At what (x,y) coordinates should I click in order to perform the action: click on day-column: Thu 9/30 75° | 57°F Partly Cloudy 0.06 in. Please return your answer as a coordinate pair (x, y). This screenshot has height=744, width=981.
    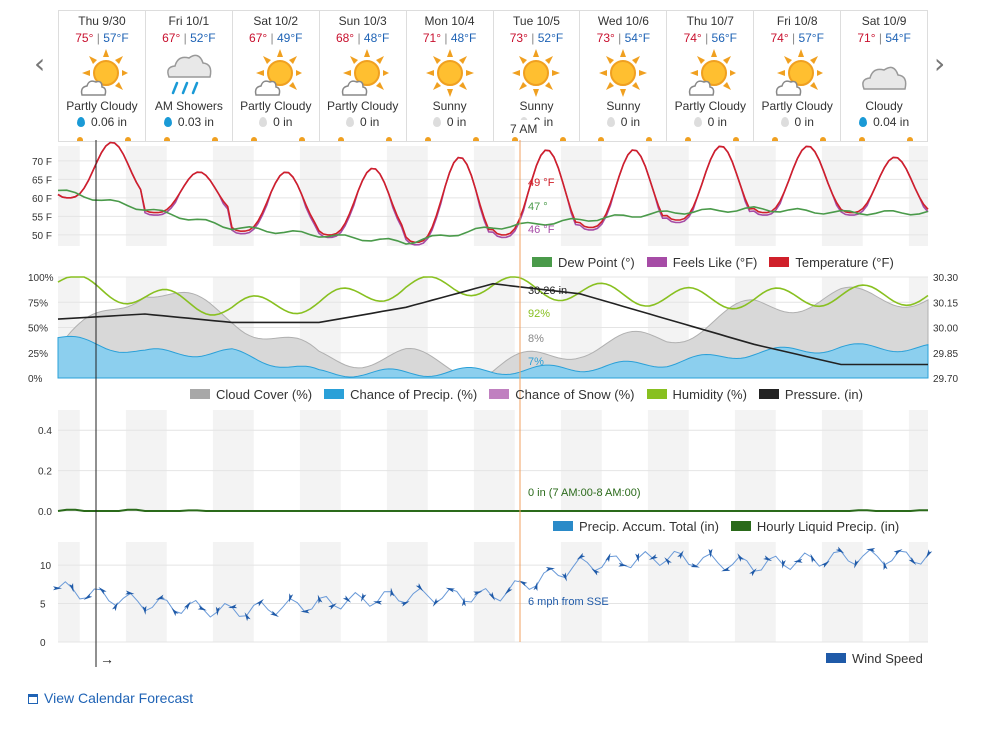
    Looking at the image, I should click on (102, 76).